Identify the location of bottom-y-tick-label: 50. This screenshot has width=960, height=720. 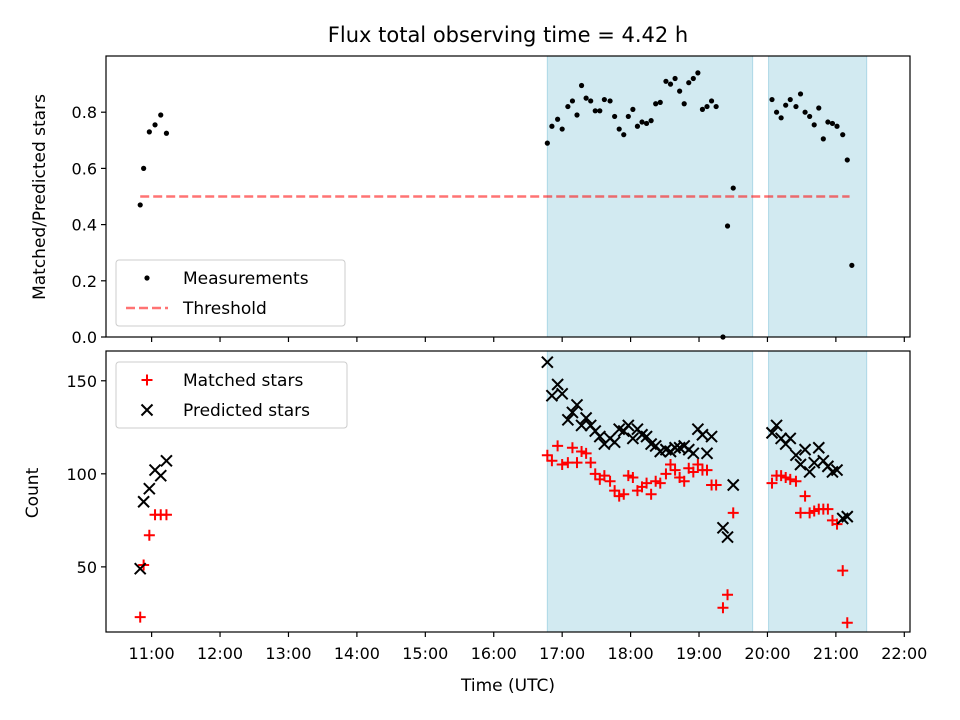
(87, 567).